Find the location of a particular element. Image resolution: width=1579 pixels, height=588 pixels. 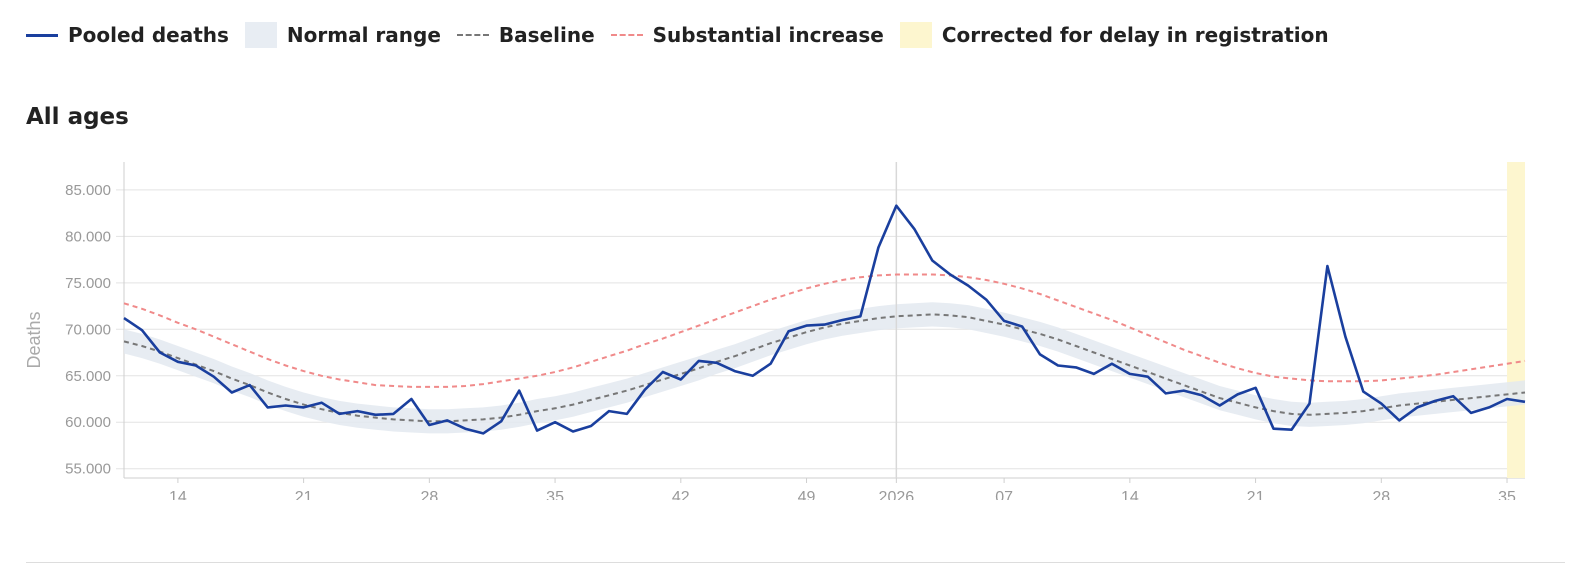

legend-item-normal-range: Normal range is located at coordinates (342, 35).